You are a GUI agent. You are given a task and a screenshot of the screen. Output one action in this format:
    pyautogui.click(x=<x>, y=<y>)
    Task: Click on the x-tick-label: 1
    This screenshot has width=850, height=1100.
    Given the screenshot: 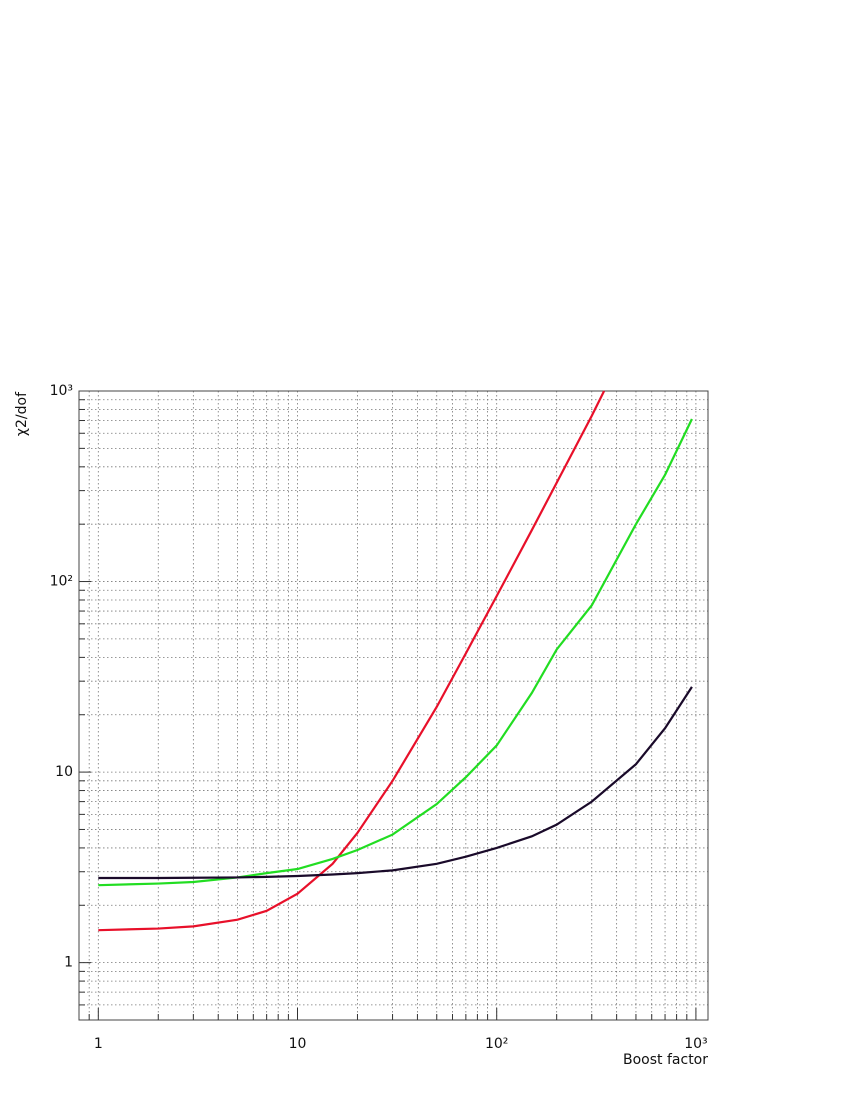 What is the action you would take?
    pyautogui.click(x=98, y=1044)
    